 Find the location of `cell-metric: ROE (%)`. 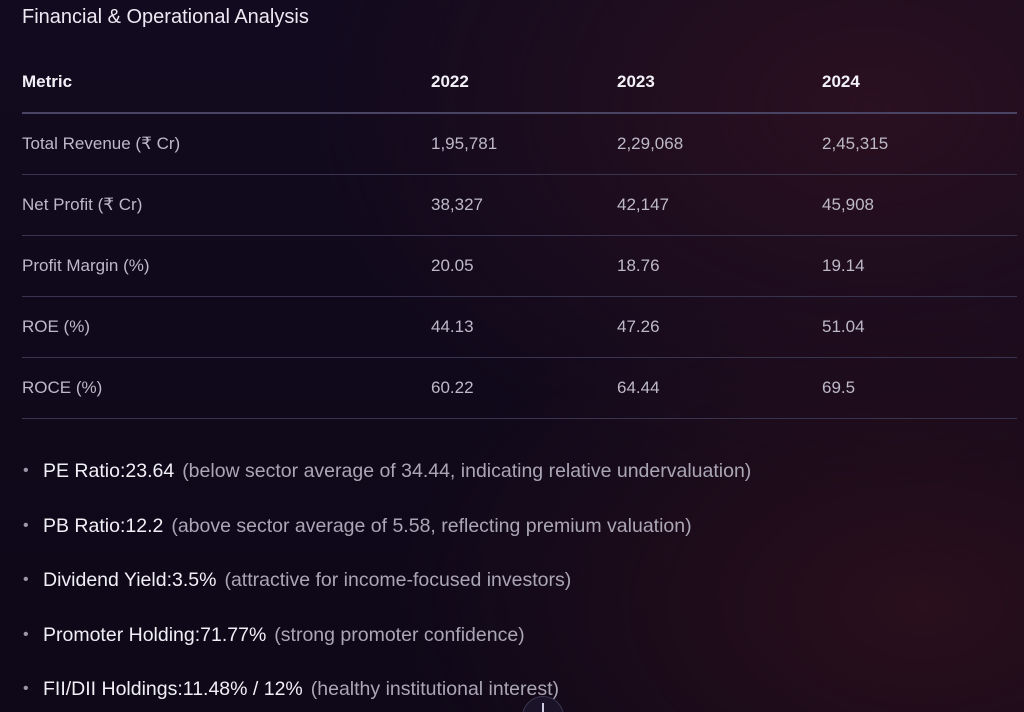

cell-metric: ROE (%) is located at coordinates (226, 327).